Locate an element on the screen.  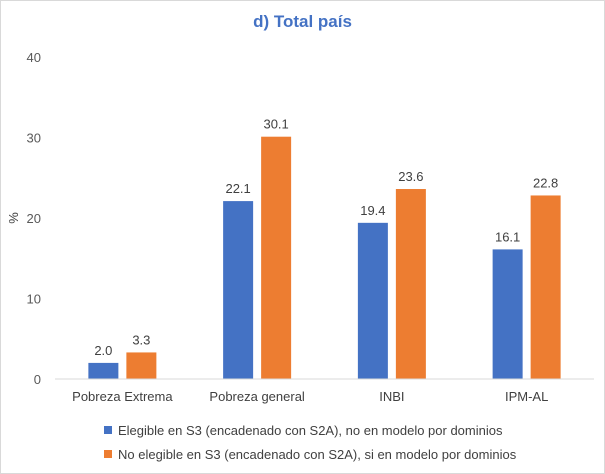
y-axis-label: % is located at coordinates (13, 218).